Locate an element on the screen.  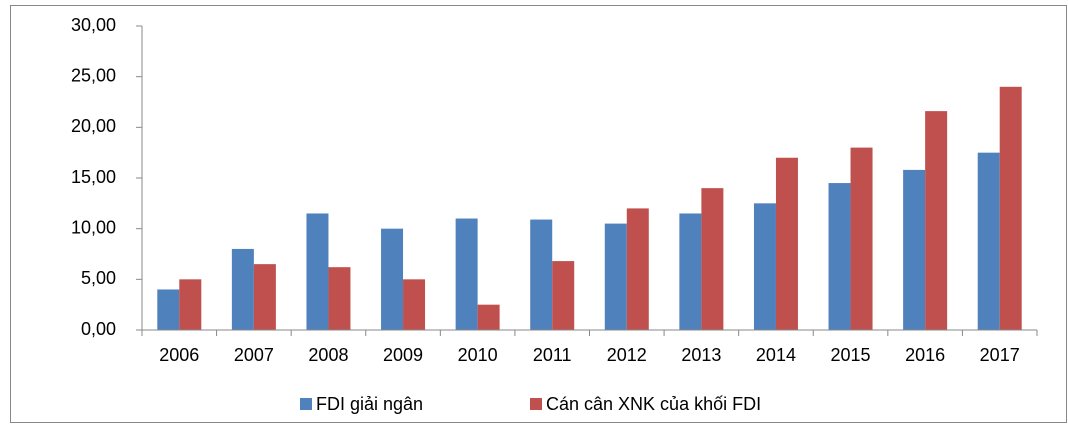
x-tick-label: 2008 is located at coordinates (328, 355).